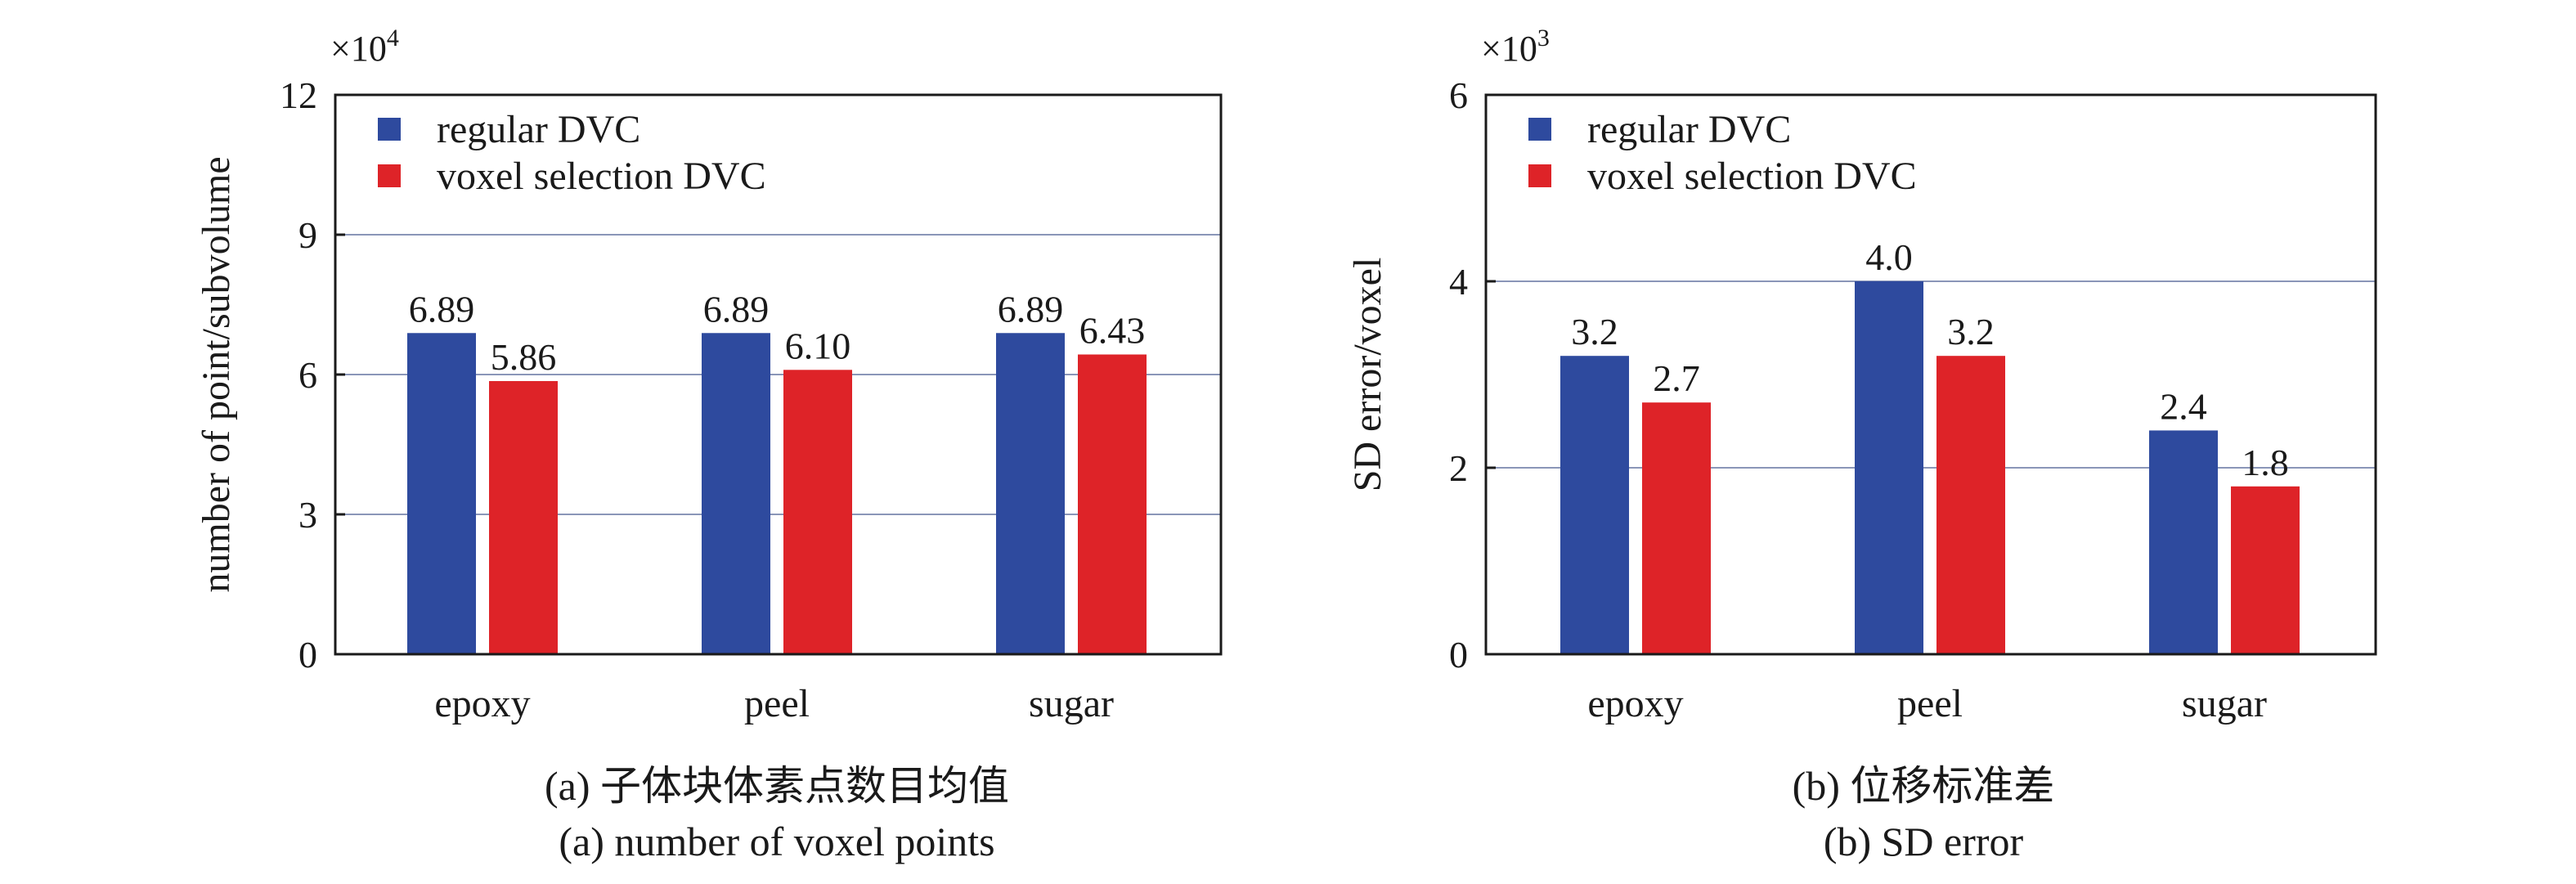 This screenshot has width=2576, height=884. Describe the element at coordinates (1459, 468) in the screenshot. I see `y-tick-label: 2` at that location.